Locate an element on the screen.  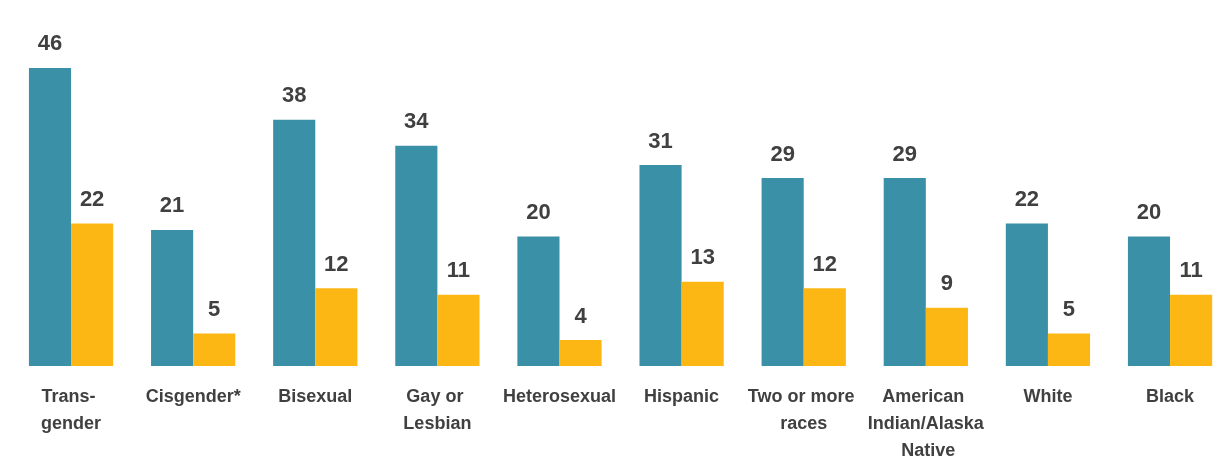
data-label: 4 is located at coordinates (581, 315).